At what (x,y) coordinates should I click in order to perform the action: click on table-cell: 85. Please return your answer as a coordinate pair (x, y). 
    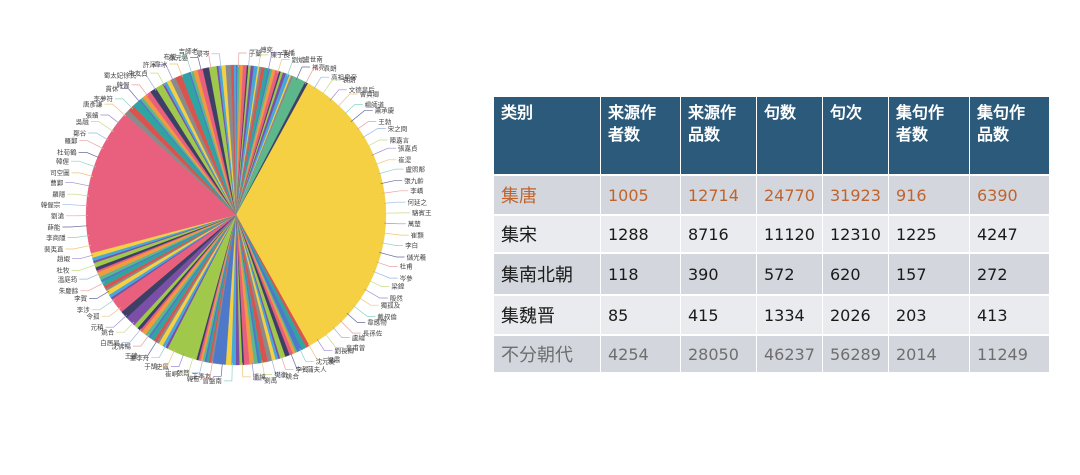
    Looking at the image, I should click on (640, 314).